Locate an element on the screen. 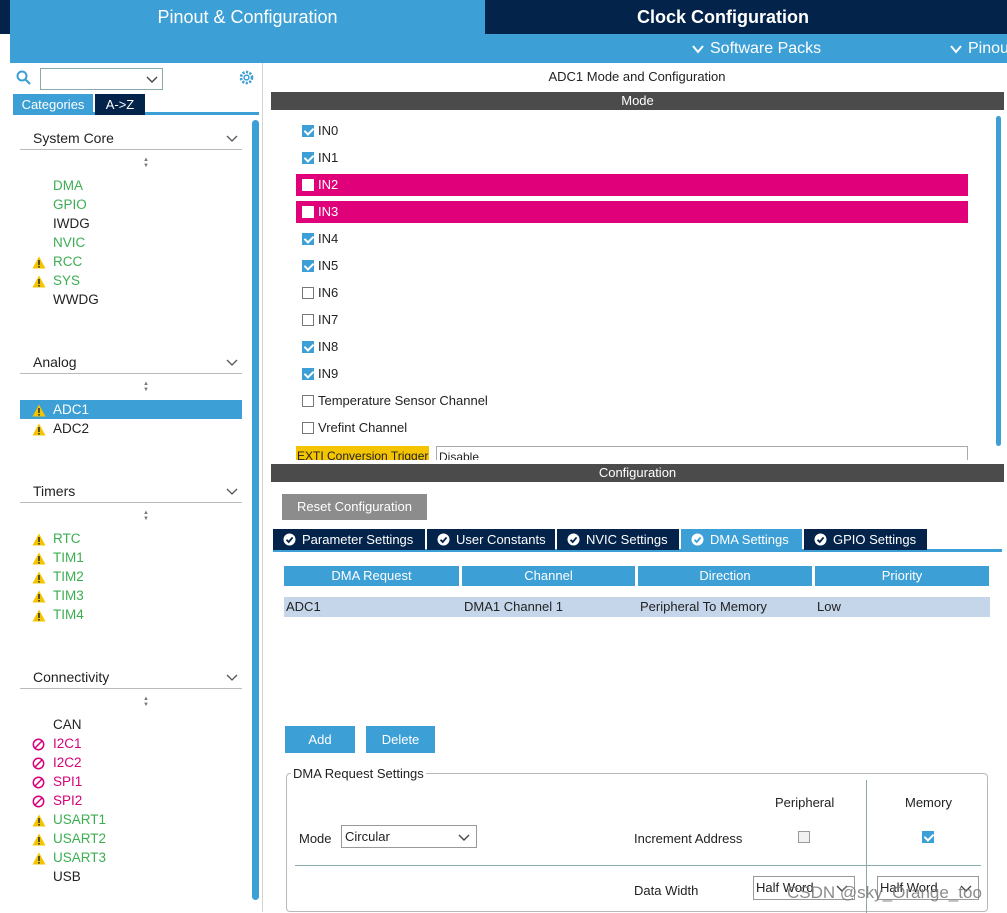  config-tab: DMA Settings is located at coordinates (741, 539).